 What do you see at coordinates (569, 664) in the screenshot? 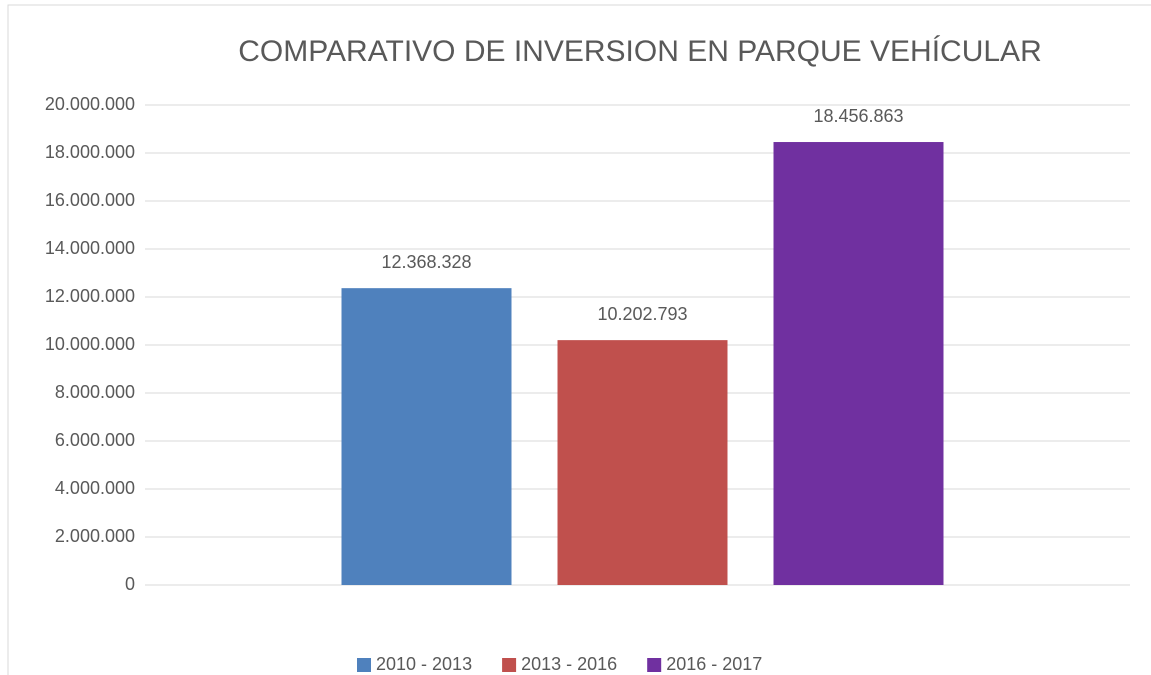
I see `legend-label: 2013 - 2016` at bounding box center [569, 664].